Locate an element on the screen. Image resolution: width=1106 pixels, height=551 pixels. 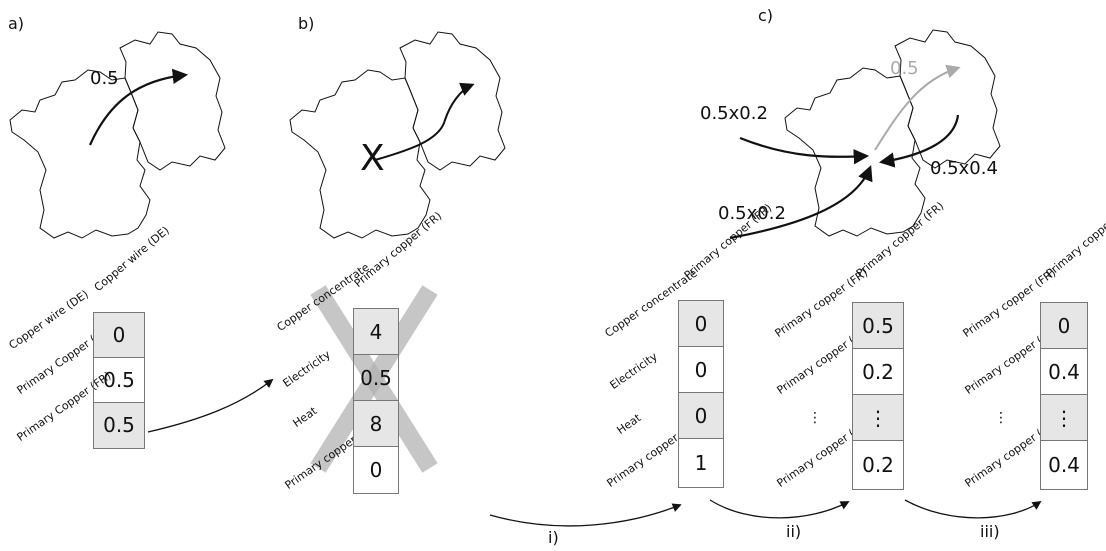
cell-c2-1: 0.2 is located at coordinates (878, 372).